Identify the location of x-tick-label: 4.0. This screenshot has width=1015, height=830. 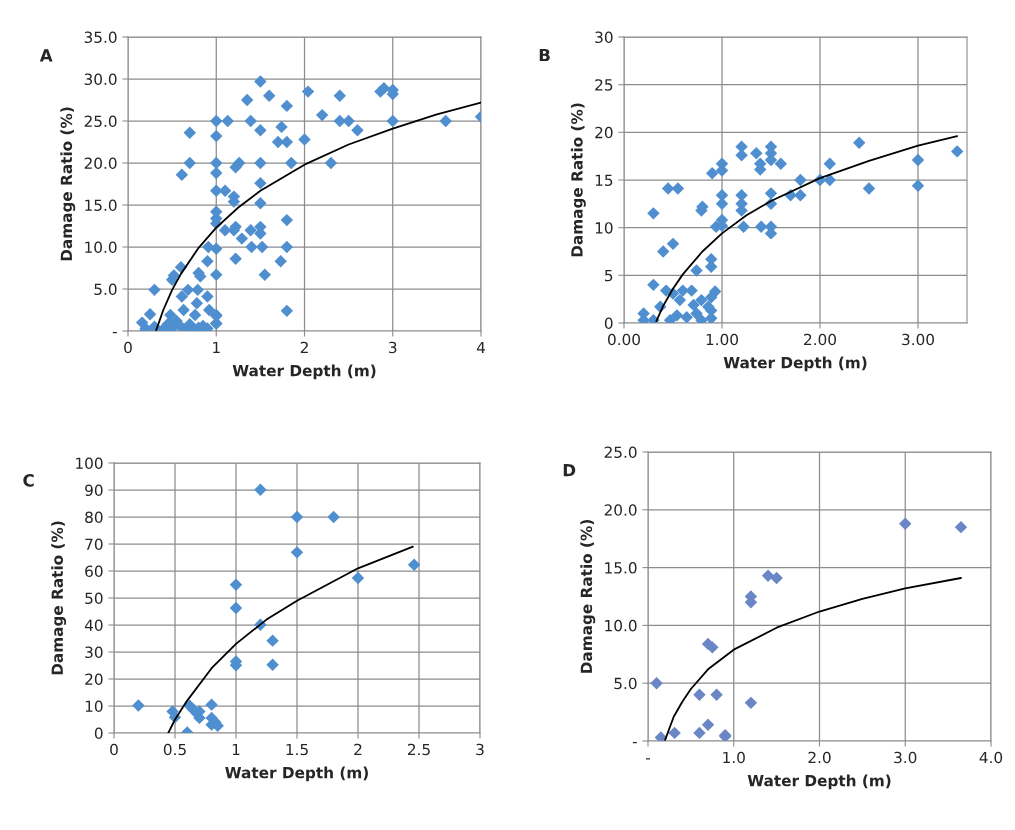
(991, 757).